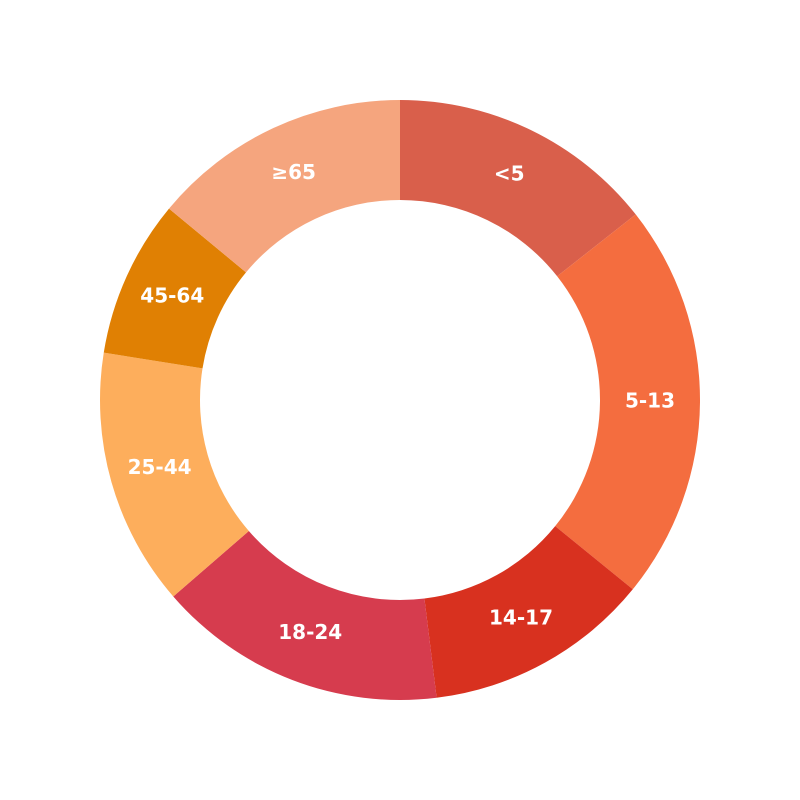 Image resolution: width=800 pixels, height=800 pixels. Describe the element at coordinates (310, 632) in the screenshot. I see `slice-label: 18-24` at that location.